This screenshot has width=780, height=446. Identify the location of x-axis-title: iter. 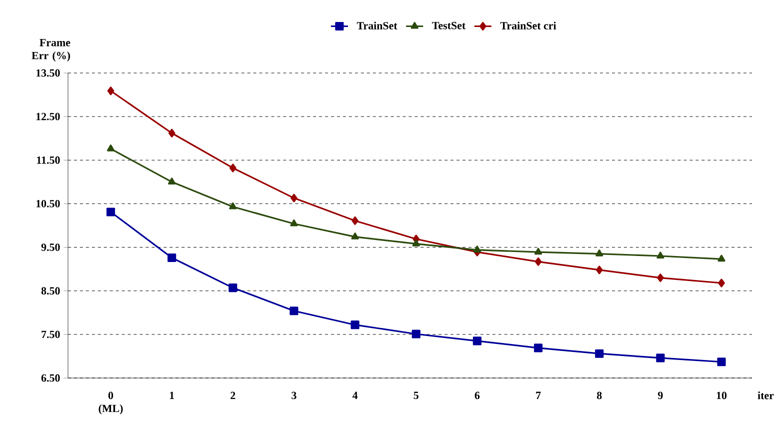
(766, 396).